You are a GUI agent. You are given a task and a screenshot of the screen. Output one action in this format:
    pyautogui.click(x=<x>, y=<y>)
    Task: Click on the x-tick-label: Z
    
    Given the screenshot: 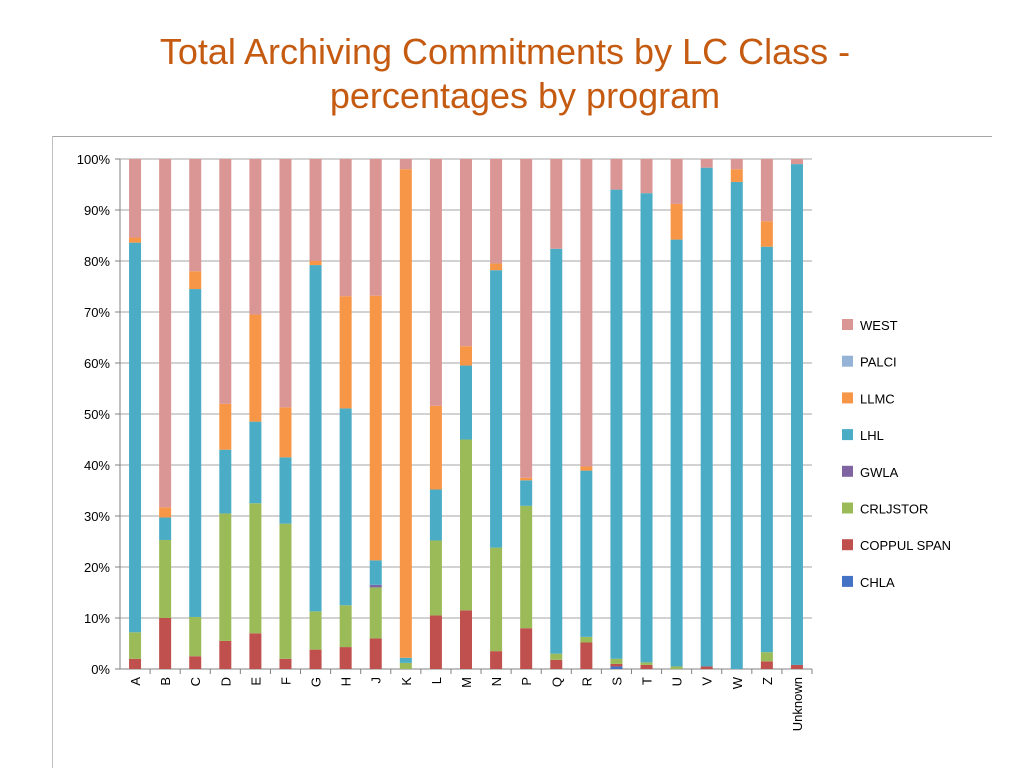 What is the action you would take?
    pyautogui.click(x=767, y=681)
    